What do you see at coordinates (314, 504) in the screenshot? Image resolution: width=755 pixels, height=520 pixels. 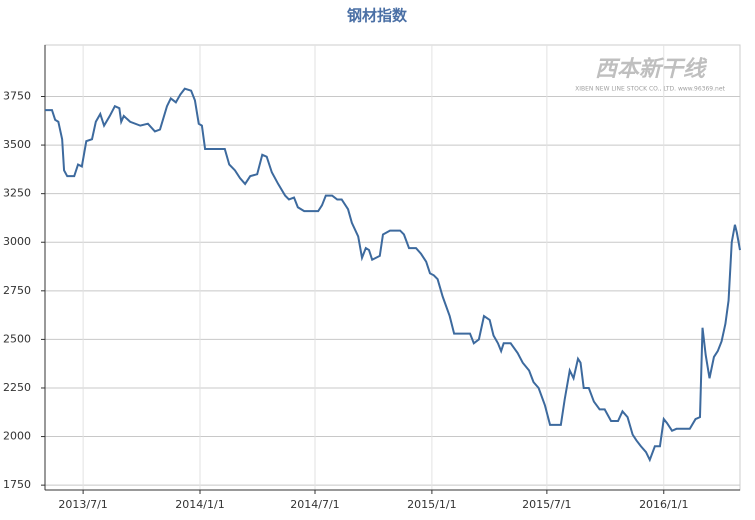 I see `x-tick-label: 2014/7/1` at bounding box center [314, 504].